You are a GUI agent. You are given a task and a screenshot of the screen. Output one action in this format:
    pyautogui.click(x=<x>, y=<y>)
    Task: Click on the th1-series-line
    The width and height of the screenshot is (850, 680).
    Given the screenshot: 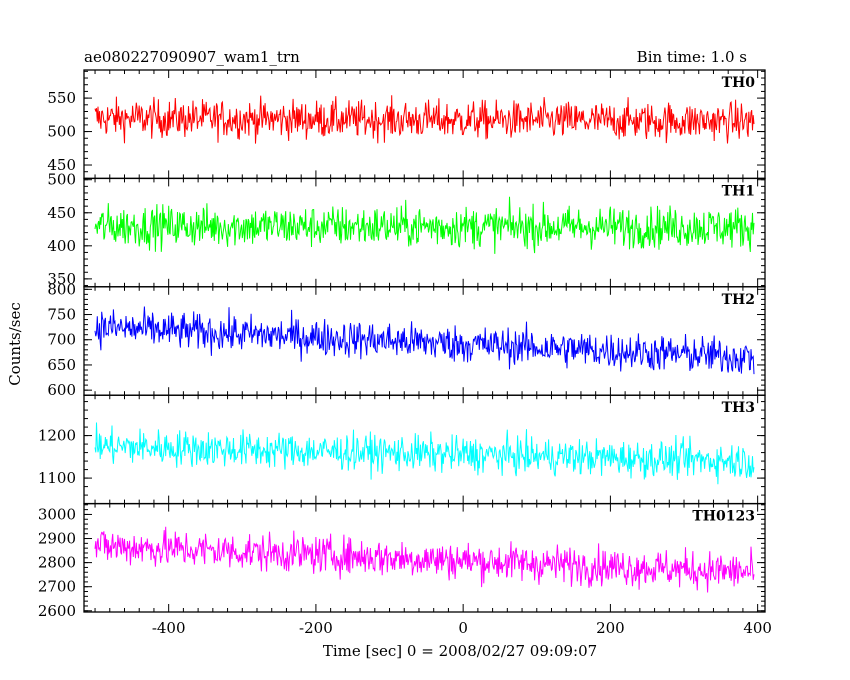 What is the action you would take?
    pyautogui.click(x=424, y=225)
    